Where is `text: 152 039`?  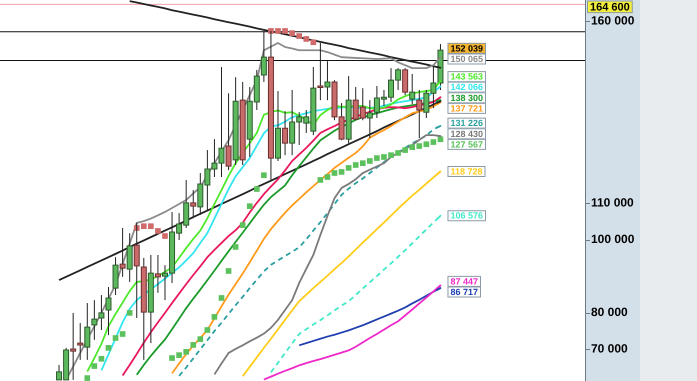
text: 152 039 is located at coordinates (467, 48).